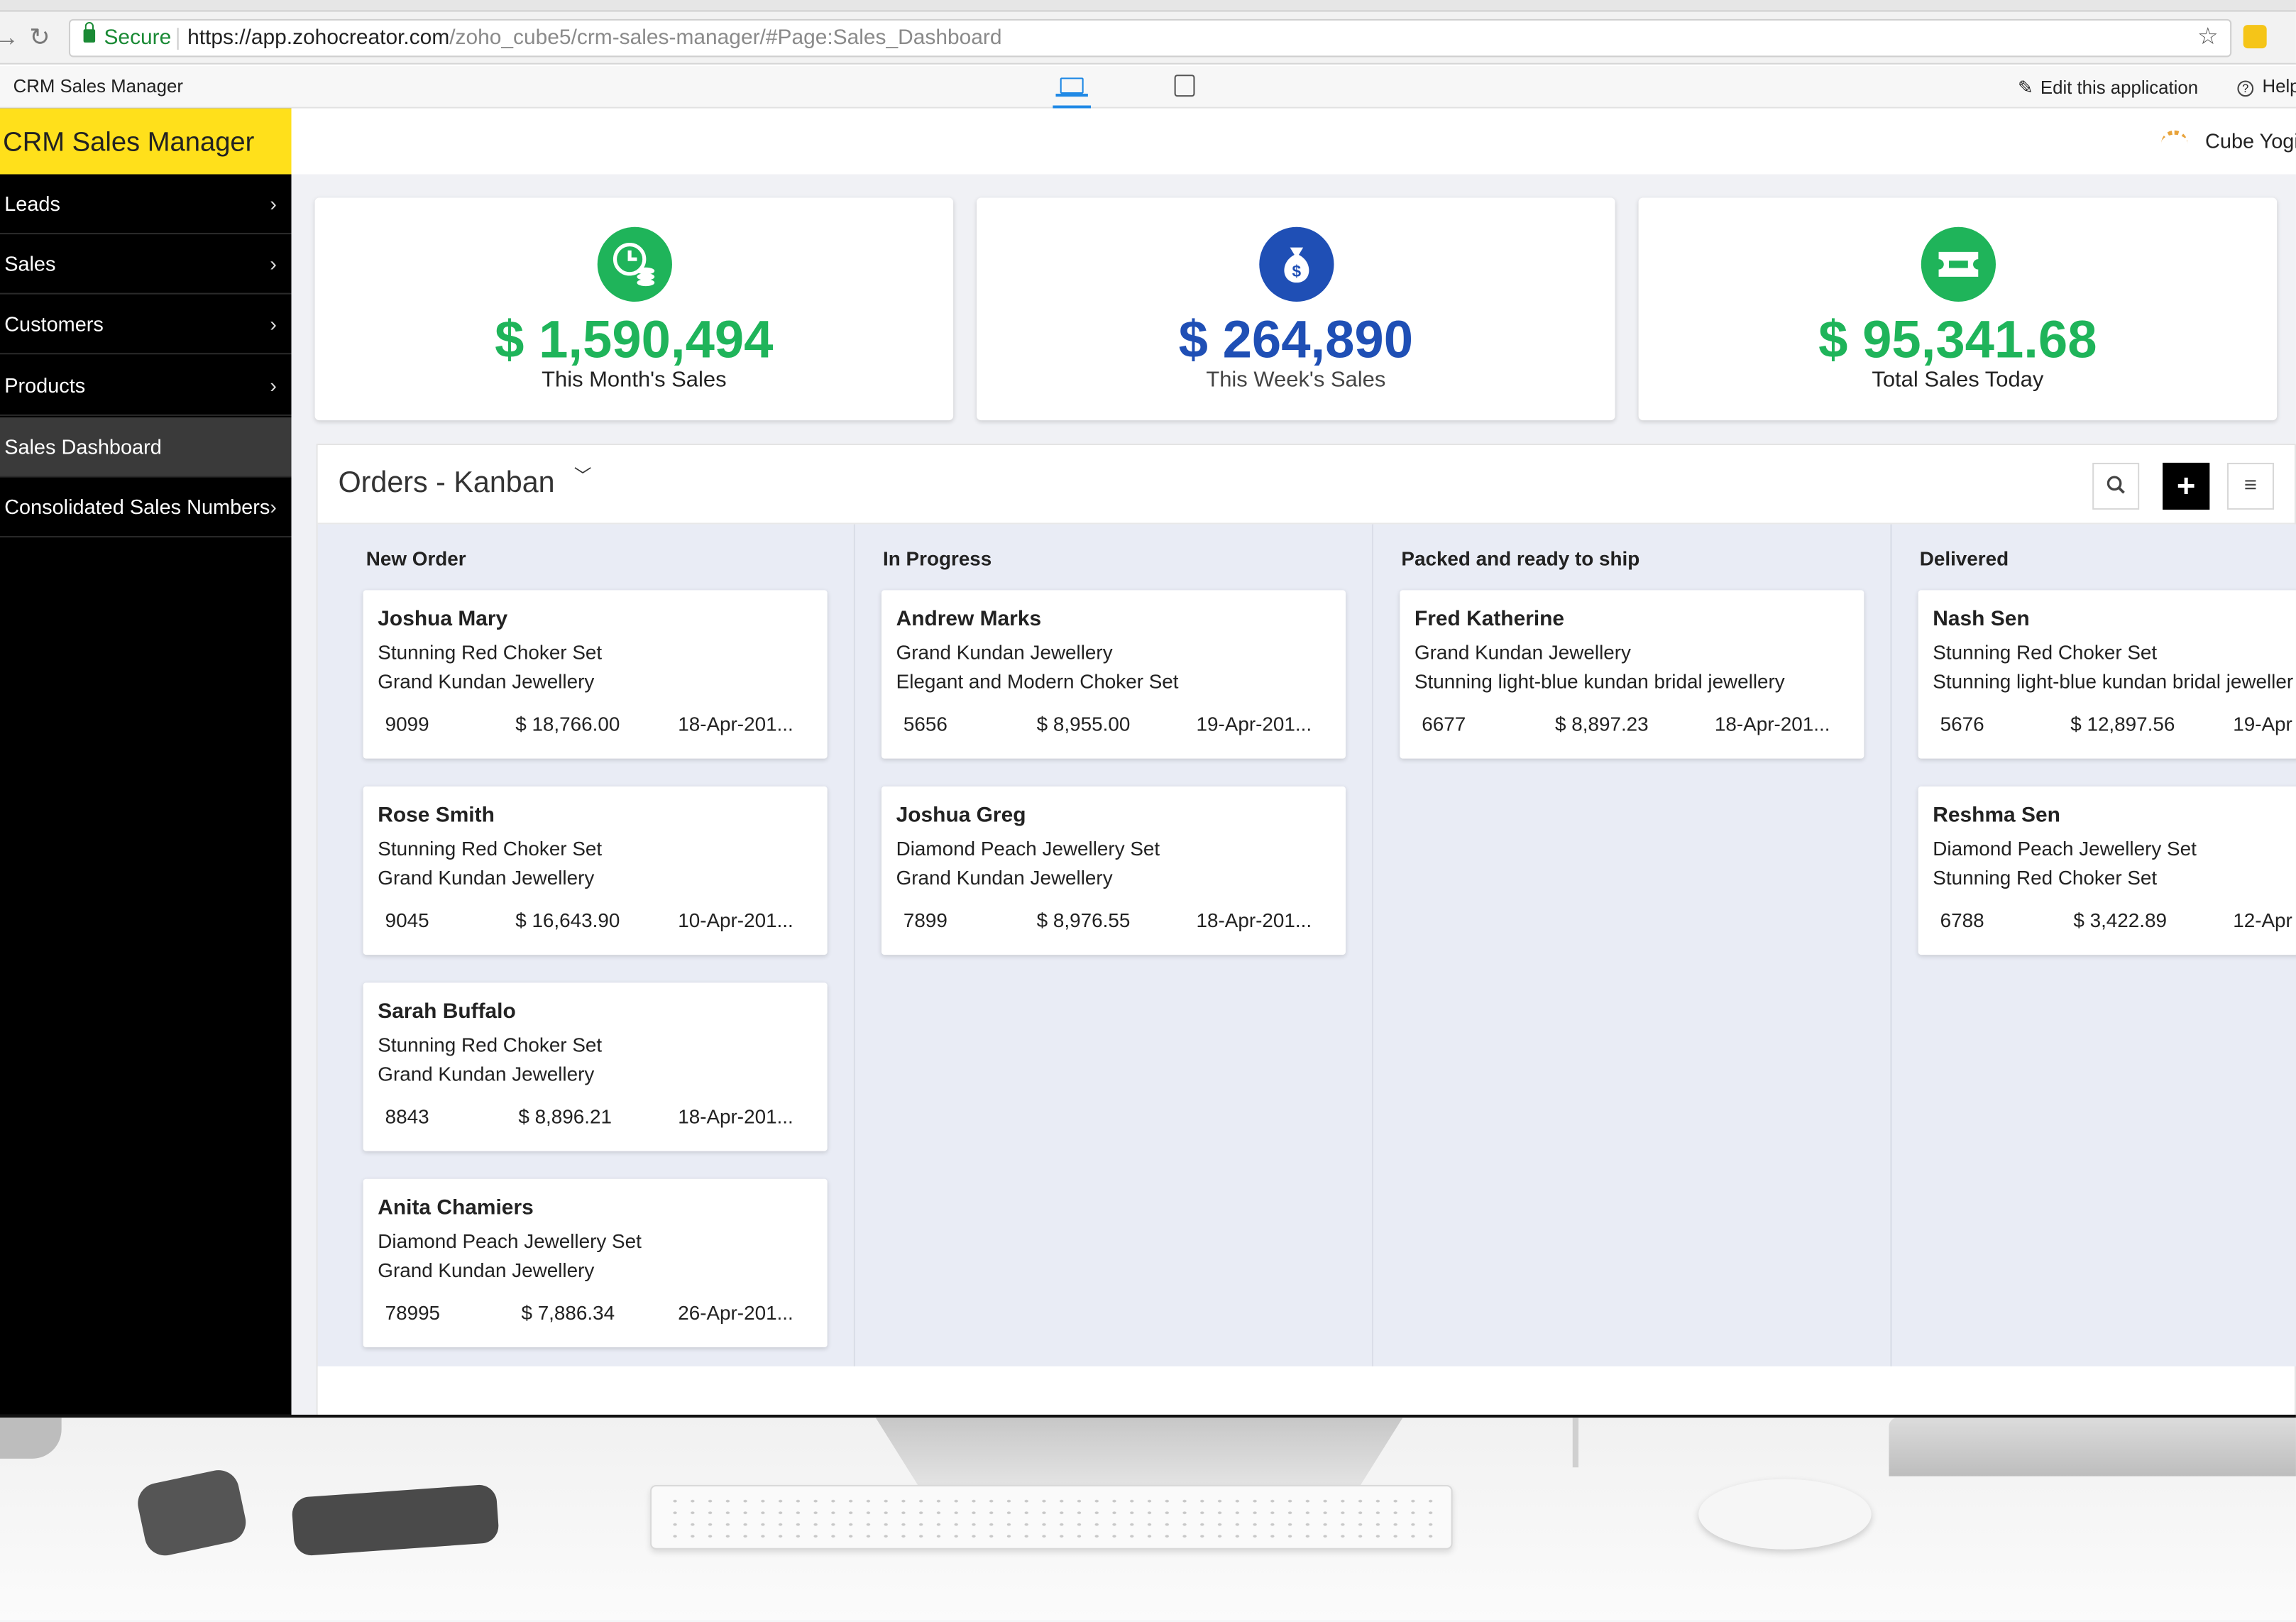  I want to click on chevron-down-icon: ﹀, so click(582, 476).